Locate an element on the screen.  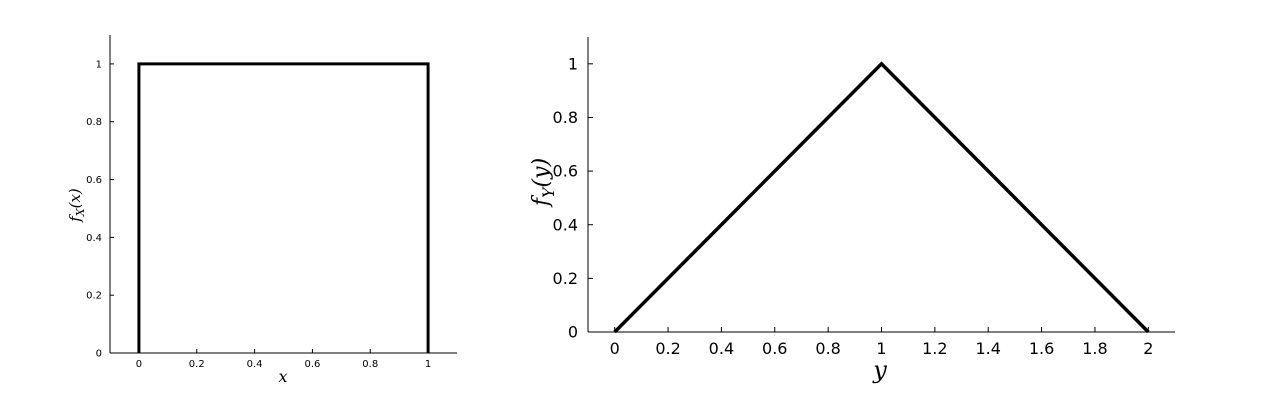
chart-fx-xtick-label: 0.8 is located at coordinates (370, 364).